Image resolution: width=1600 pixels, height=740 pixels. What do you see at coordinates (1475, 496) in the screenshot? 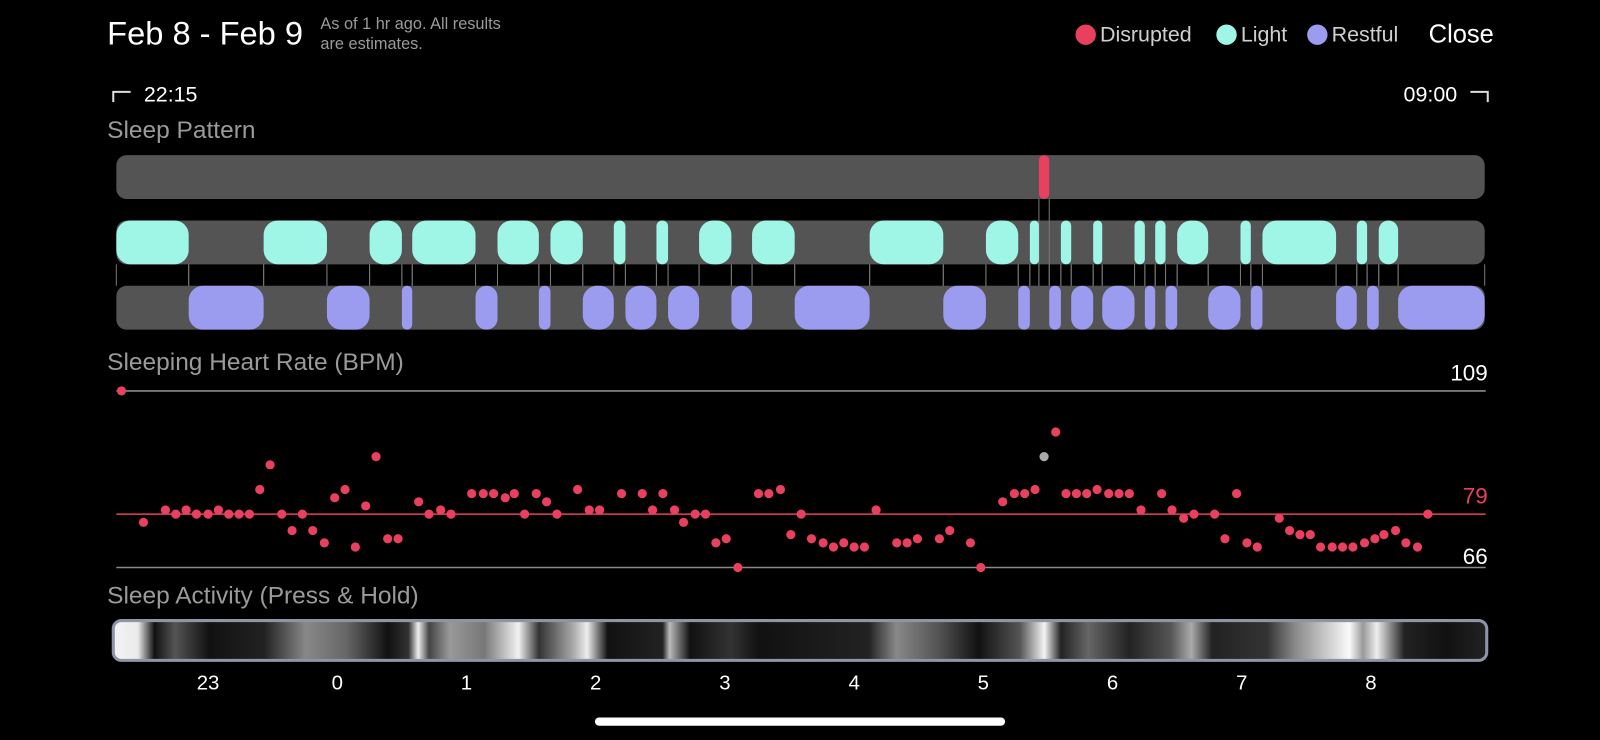
I see `reference-label: 79` at bounding box center [1475, 496].